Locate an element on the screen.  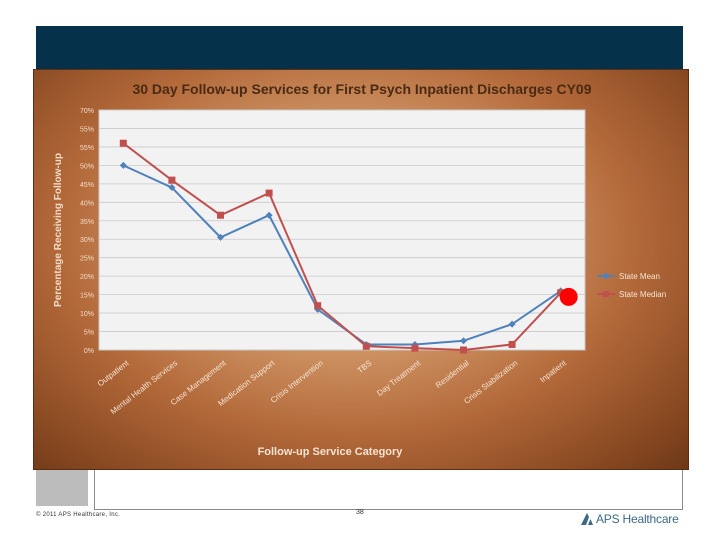
y-tick-label: 25% is located at coordinates (87, 259).